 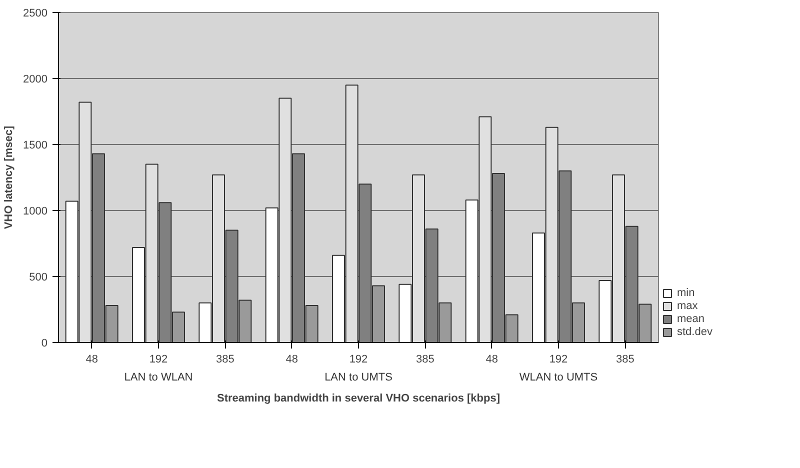 What do you see at coordinates (9, 178) in the screenshot?
I see `y-axis-title: VHO latency [msec]` at bounding box center [9, 178].